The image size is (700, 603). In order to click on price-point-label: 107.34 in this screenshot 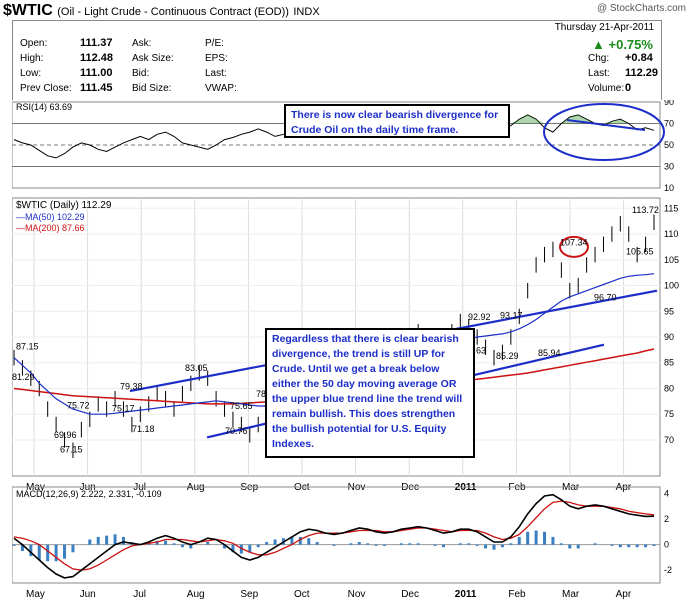, I will do `click(574, 243)`.